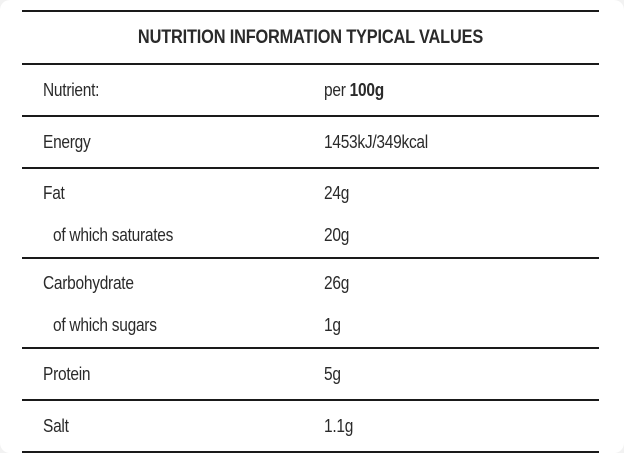 The width and height of the screenshot is (624, 453). Describe the element at coordinates (339, 425) in the screenshot. I see `nutrient-value: 1.1g` at that location.